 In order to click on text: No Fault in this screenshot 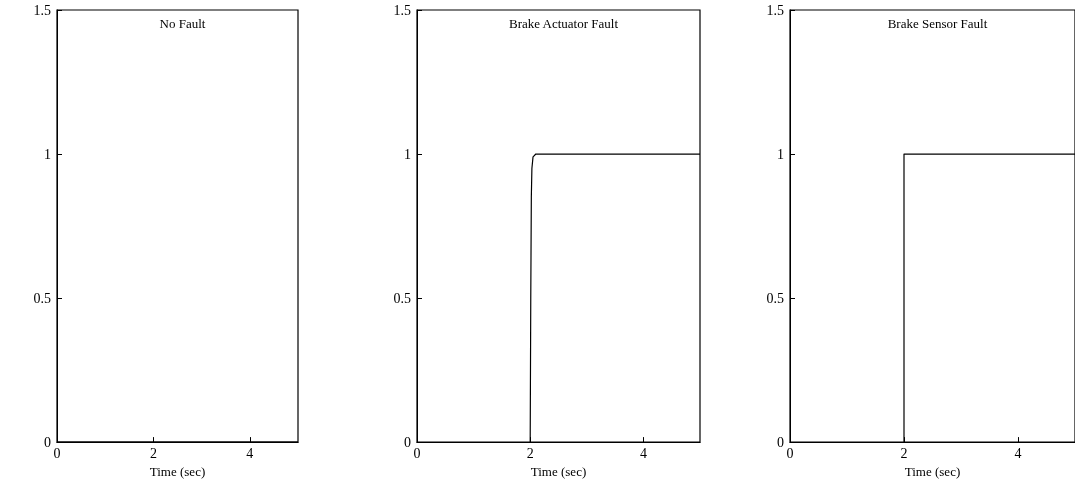, I will do `click(182, 23)`.